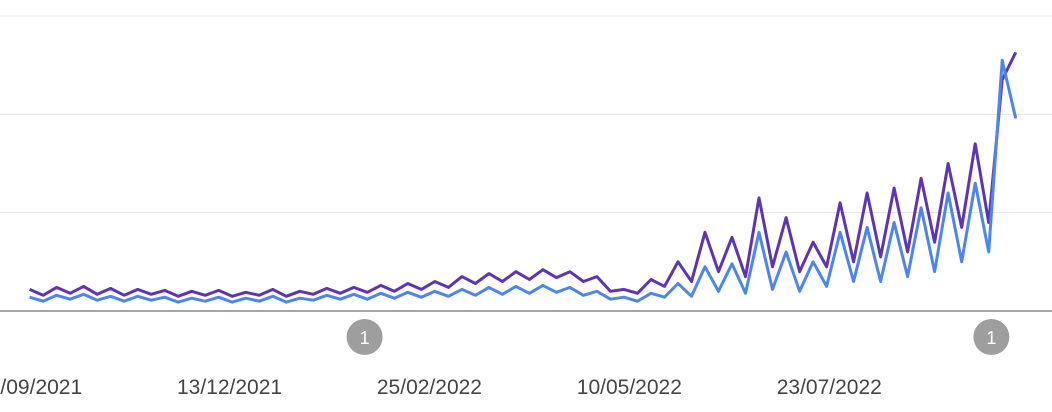  Describe the element at coordinates (829, 387) in the screenshot. I see `x-tick-label: 23/07/2022` at that location.